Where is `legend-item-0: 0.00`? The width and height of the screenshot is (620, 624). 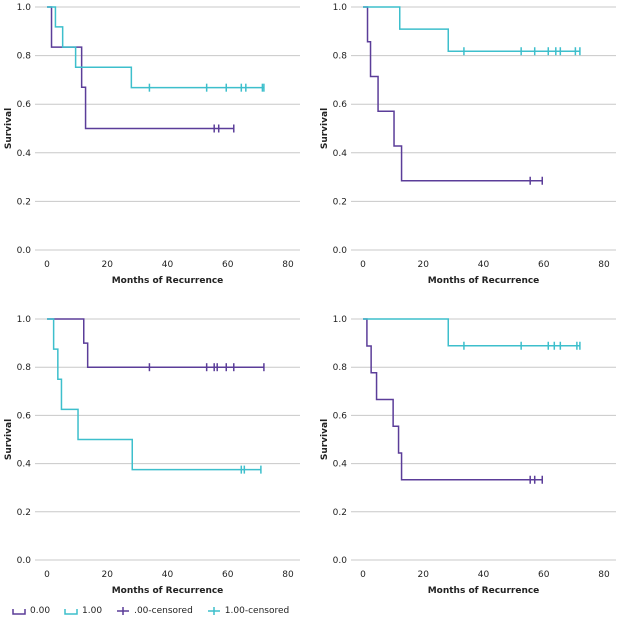 legend-item-0: 0.00 is located at coordinates (31, 611).